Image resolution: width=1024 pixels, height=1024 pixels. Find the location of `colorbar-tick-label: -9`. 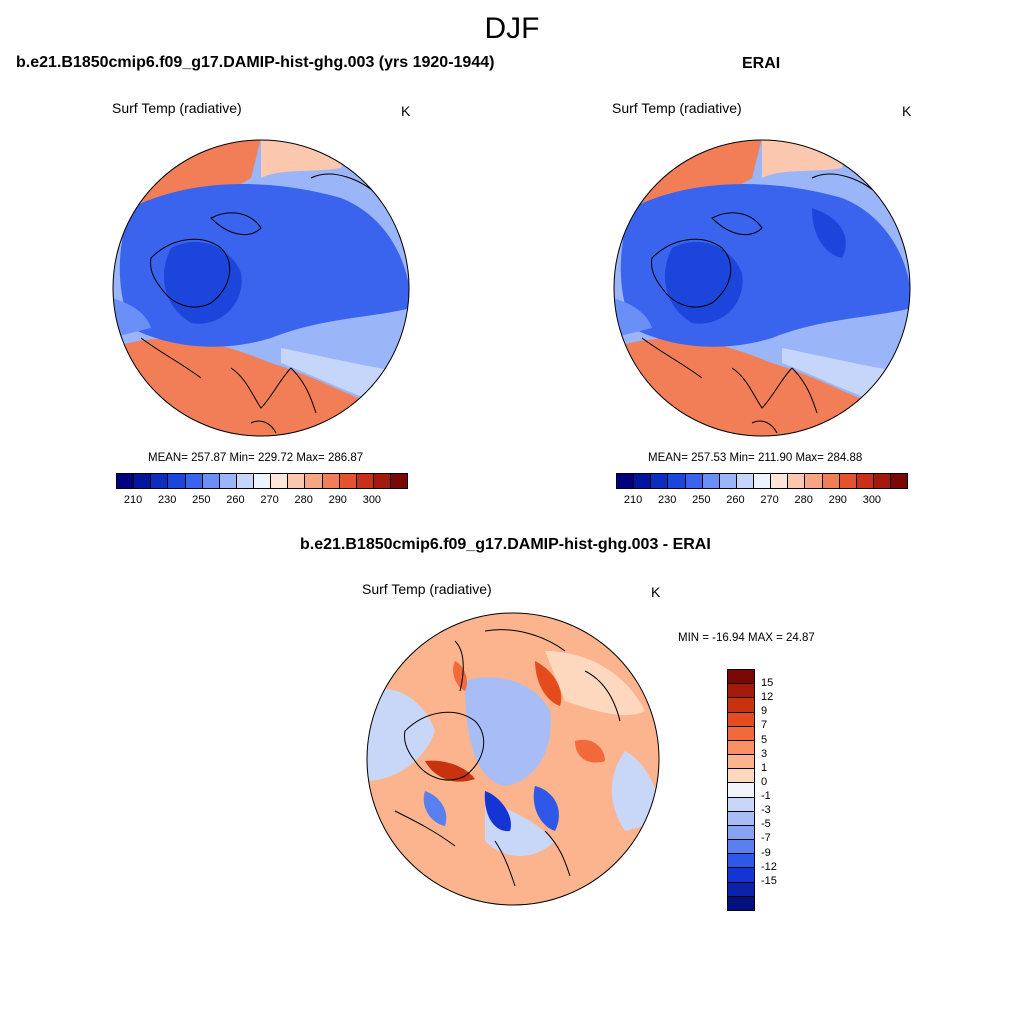

colorbar-tick-label: -9 is located at coordinates (766, 852).